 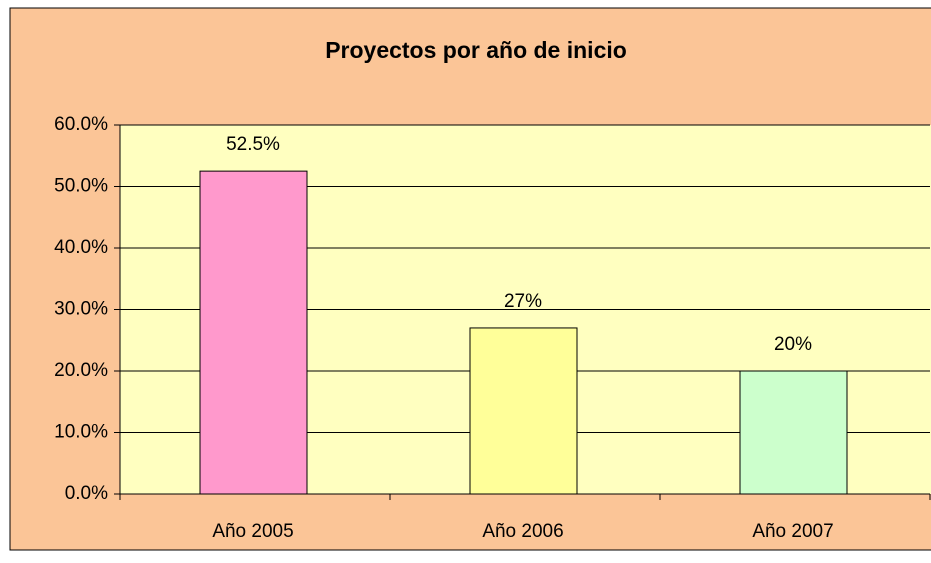 What do you see at coordinates (253, 144) in the screenshot?
I see `data-label: 52.5%` at bounding box center [253, 144].